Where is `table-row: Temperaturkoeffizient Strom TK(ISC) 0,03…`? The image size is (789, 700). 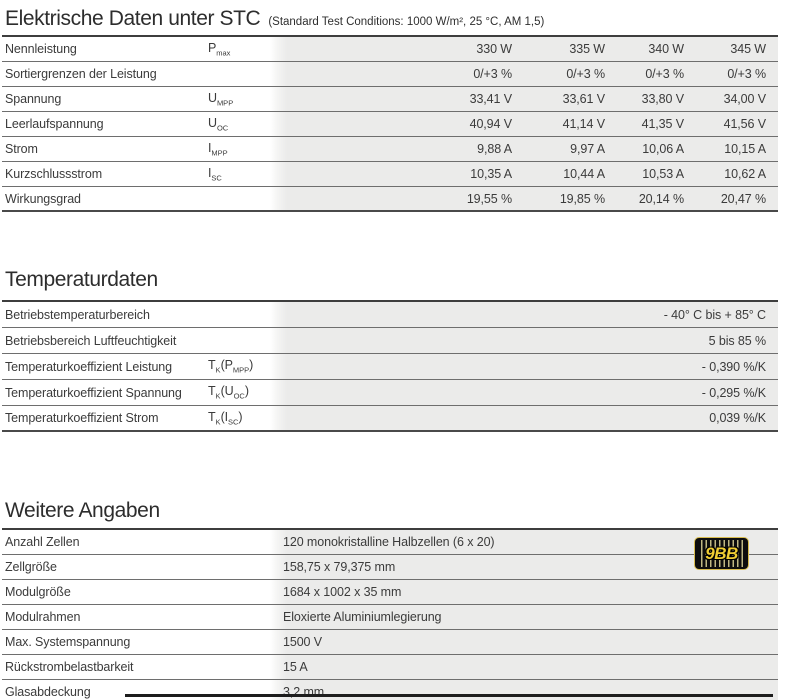
table-row: Temperaturkoeffizient Strom TK(ISC) 0,03… is located at coordinates (390, 419).